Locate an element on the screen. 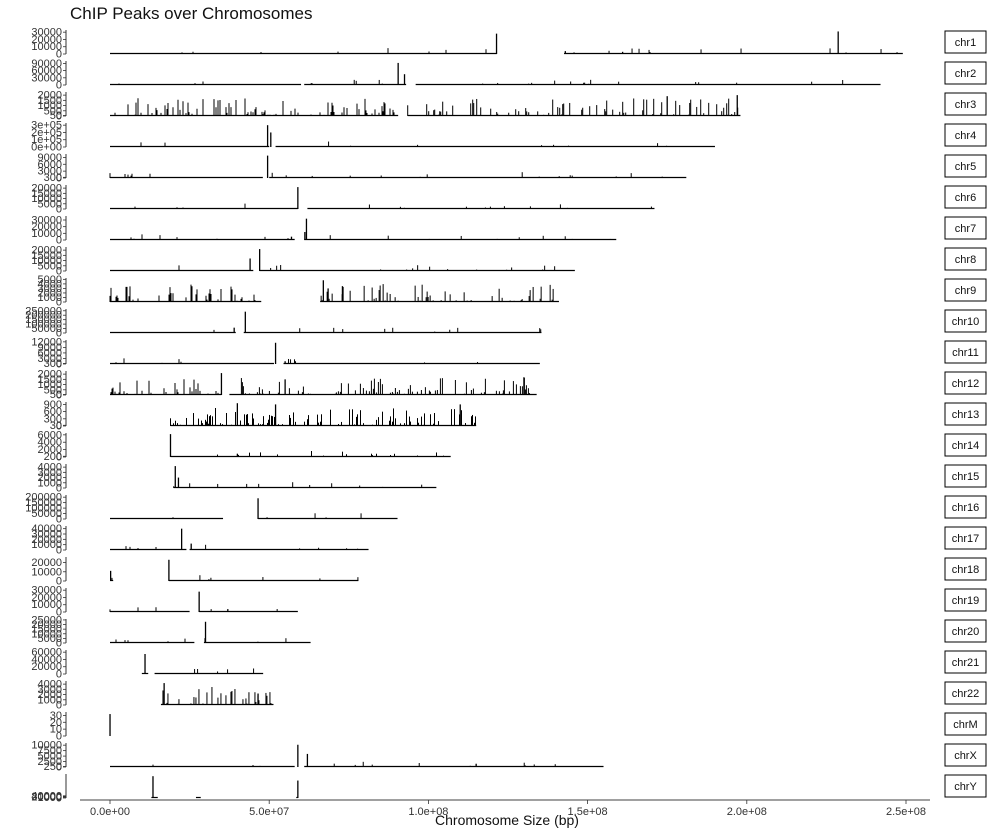  strip-label-chr15: chr15 is located at coordinates (966, 477).